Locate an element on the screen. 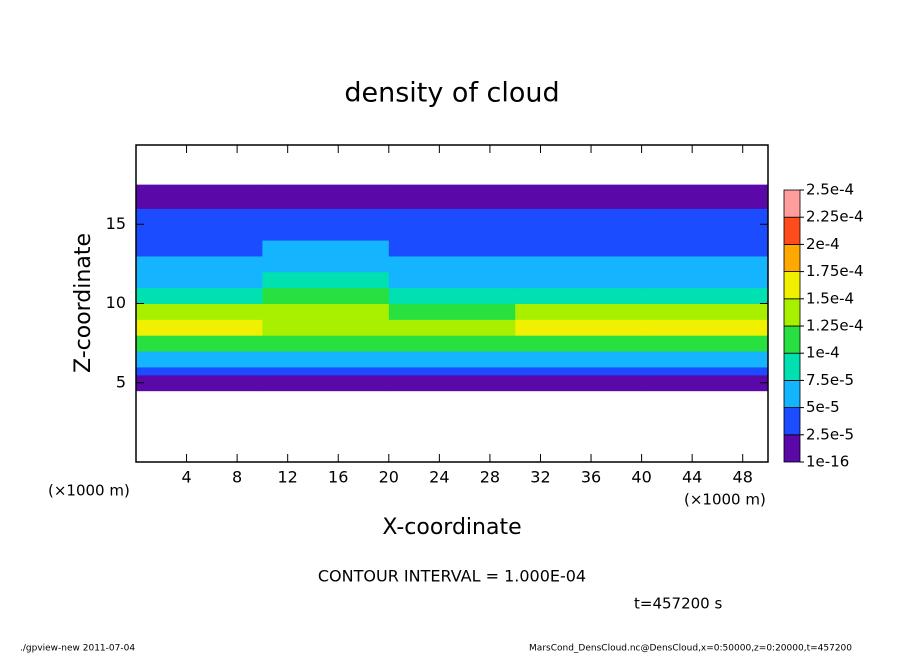  colorbar-label: 1.25e-4 is located at coordinates (835, 326).